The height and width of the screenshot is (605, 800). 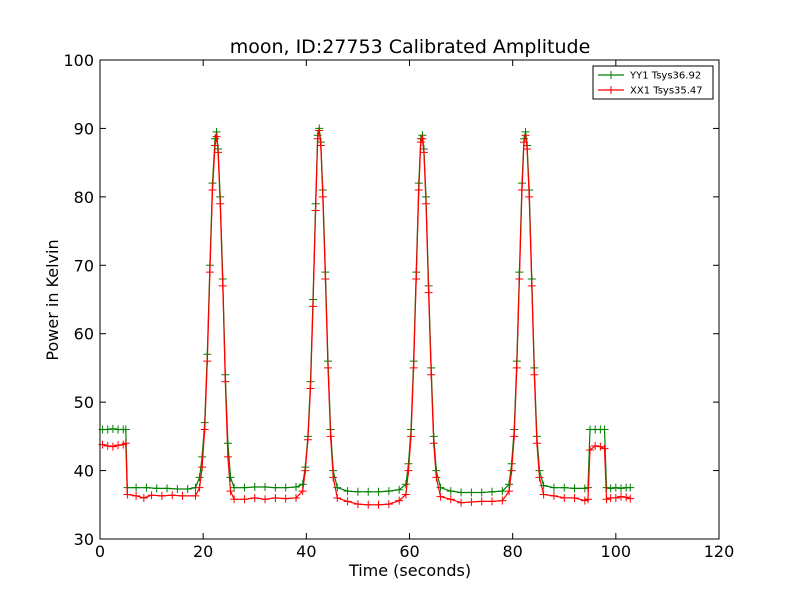 What do you see at coordinates (84, 539) in the screenshot?
I see `y-tick-label: 30` at bounding box center [84, 539].